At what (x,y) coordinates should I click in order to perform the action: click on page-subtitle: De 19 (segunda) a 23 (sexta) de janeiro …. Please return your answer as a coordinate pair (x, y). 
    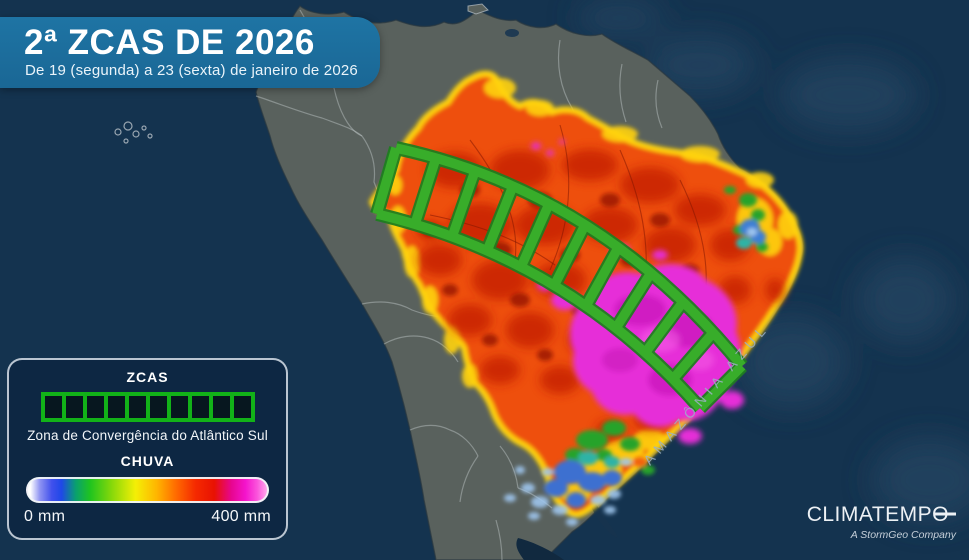
    Looking at the image, I should click on (191, 70).